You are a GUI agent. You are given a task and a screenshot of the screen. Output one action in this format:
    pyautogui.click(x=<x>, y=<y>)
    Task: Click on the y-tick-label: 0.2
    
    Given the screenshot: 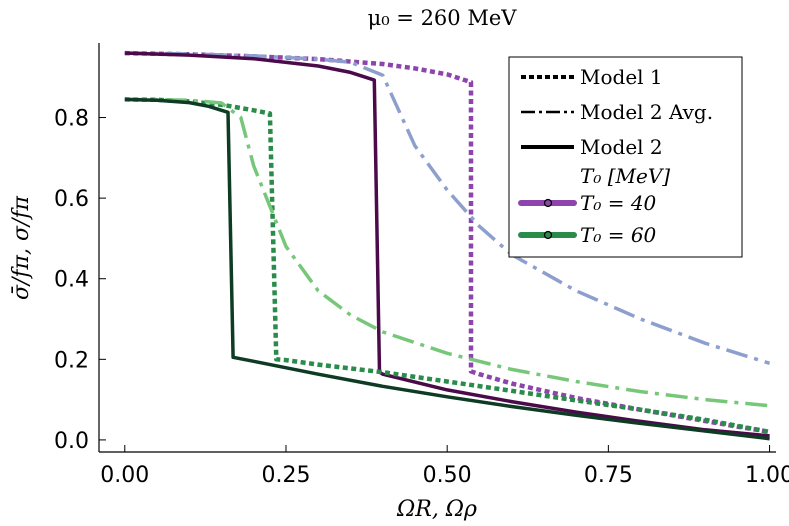 What is the action you would take?
    pyautogui.click(x=71, y=360)
    